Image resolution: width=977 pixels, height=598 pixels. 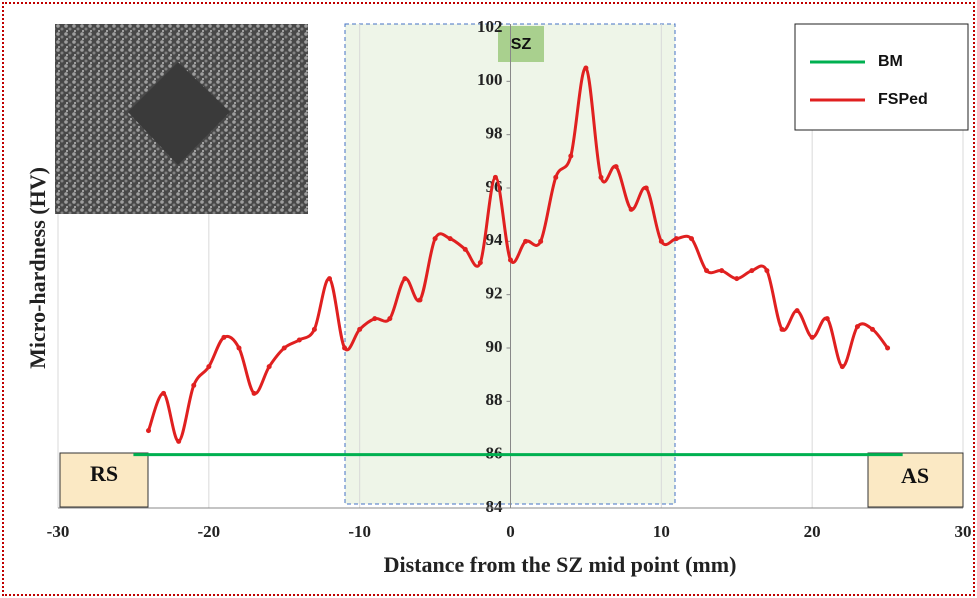 I want to click on y-tick-label: 98, so click(x=494, y=133).